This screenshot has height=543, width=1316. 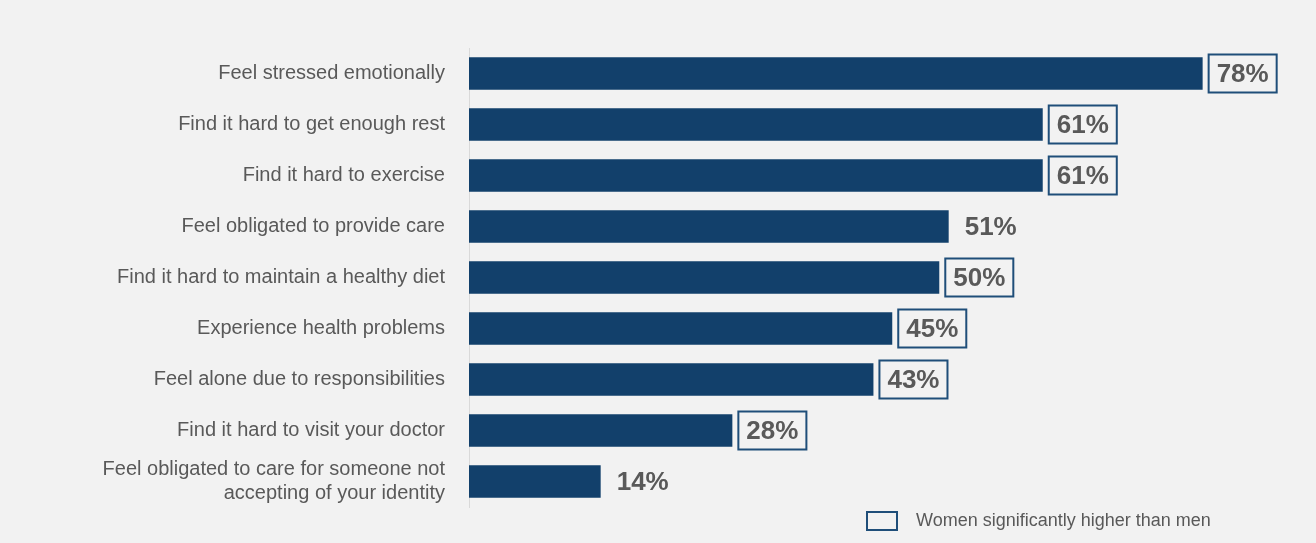 What do you see at coordinates (281, 276) in the screenshot?
I see `y-tick-label: Find it hard to maintain a healthy diet` at bounding box center [281, 276].